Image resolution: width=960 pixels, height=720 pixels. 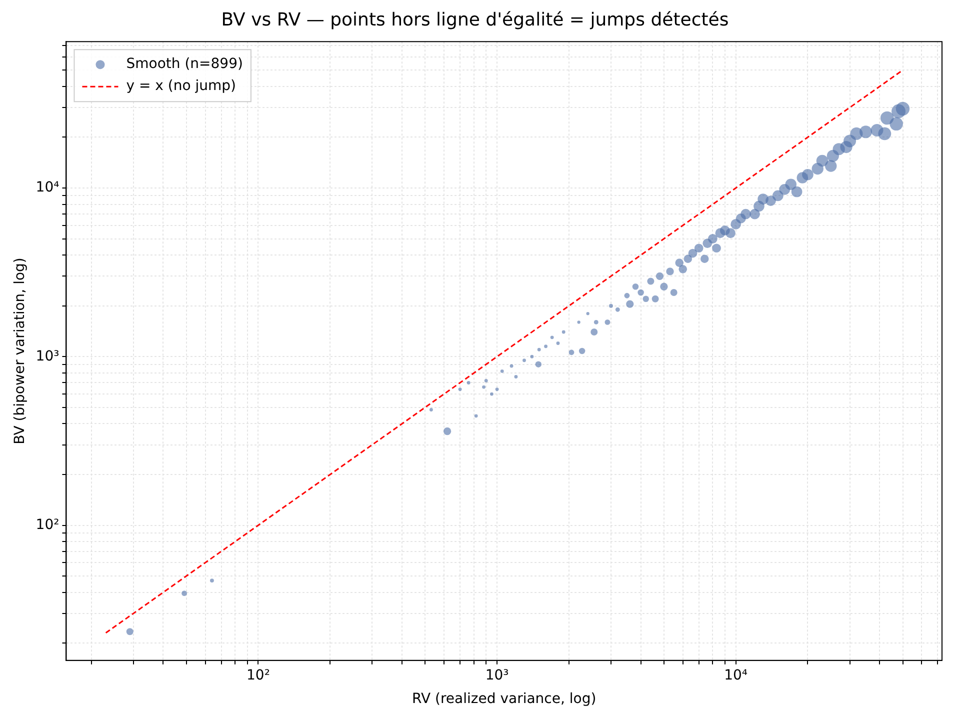 What do you see at coordinates (258, 675) in the screenshot?
I see `x-tick-label: 10²` at bounding box center [258, 675].